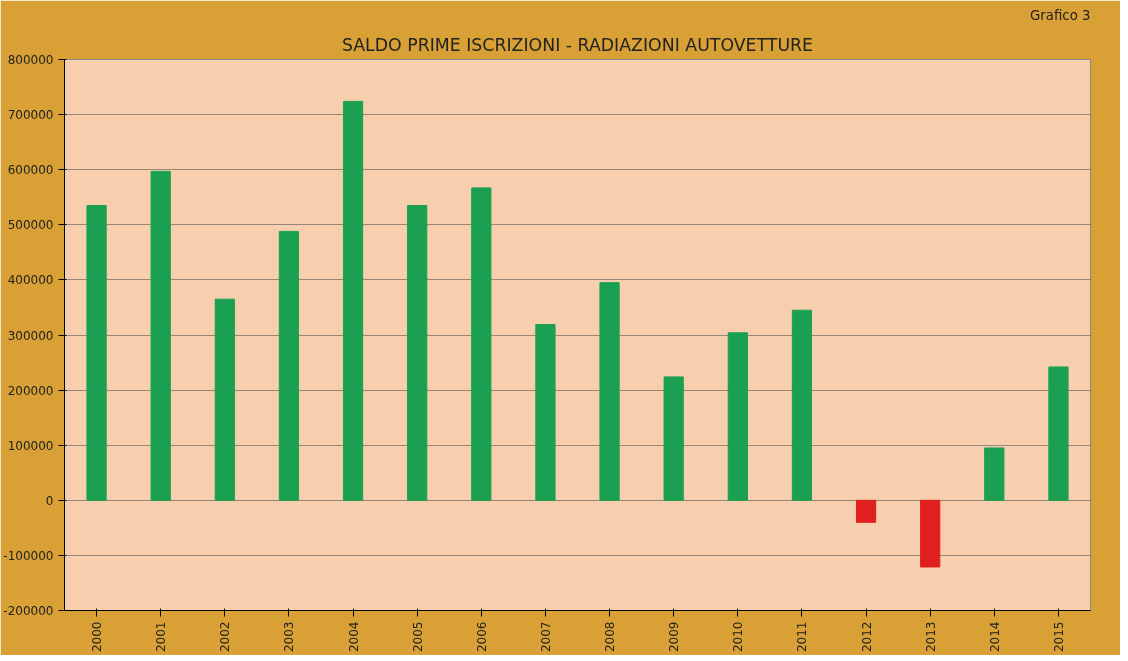 The image size is (1128, 661). What do you see at coordinates (30, 445) in the screenshot?
I see `y-tick-label: 100000` at bounding box center [30, 445].